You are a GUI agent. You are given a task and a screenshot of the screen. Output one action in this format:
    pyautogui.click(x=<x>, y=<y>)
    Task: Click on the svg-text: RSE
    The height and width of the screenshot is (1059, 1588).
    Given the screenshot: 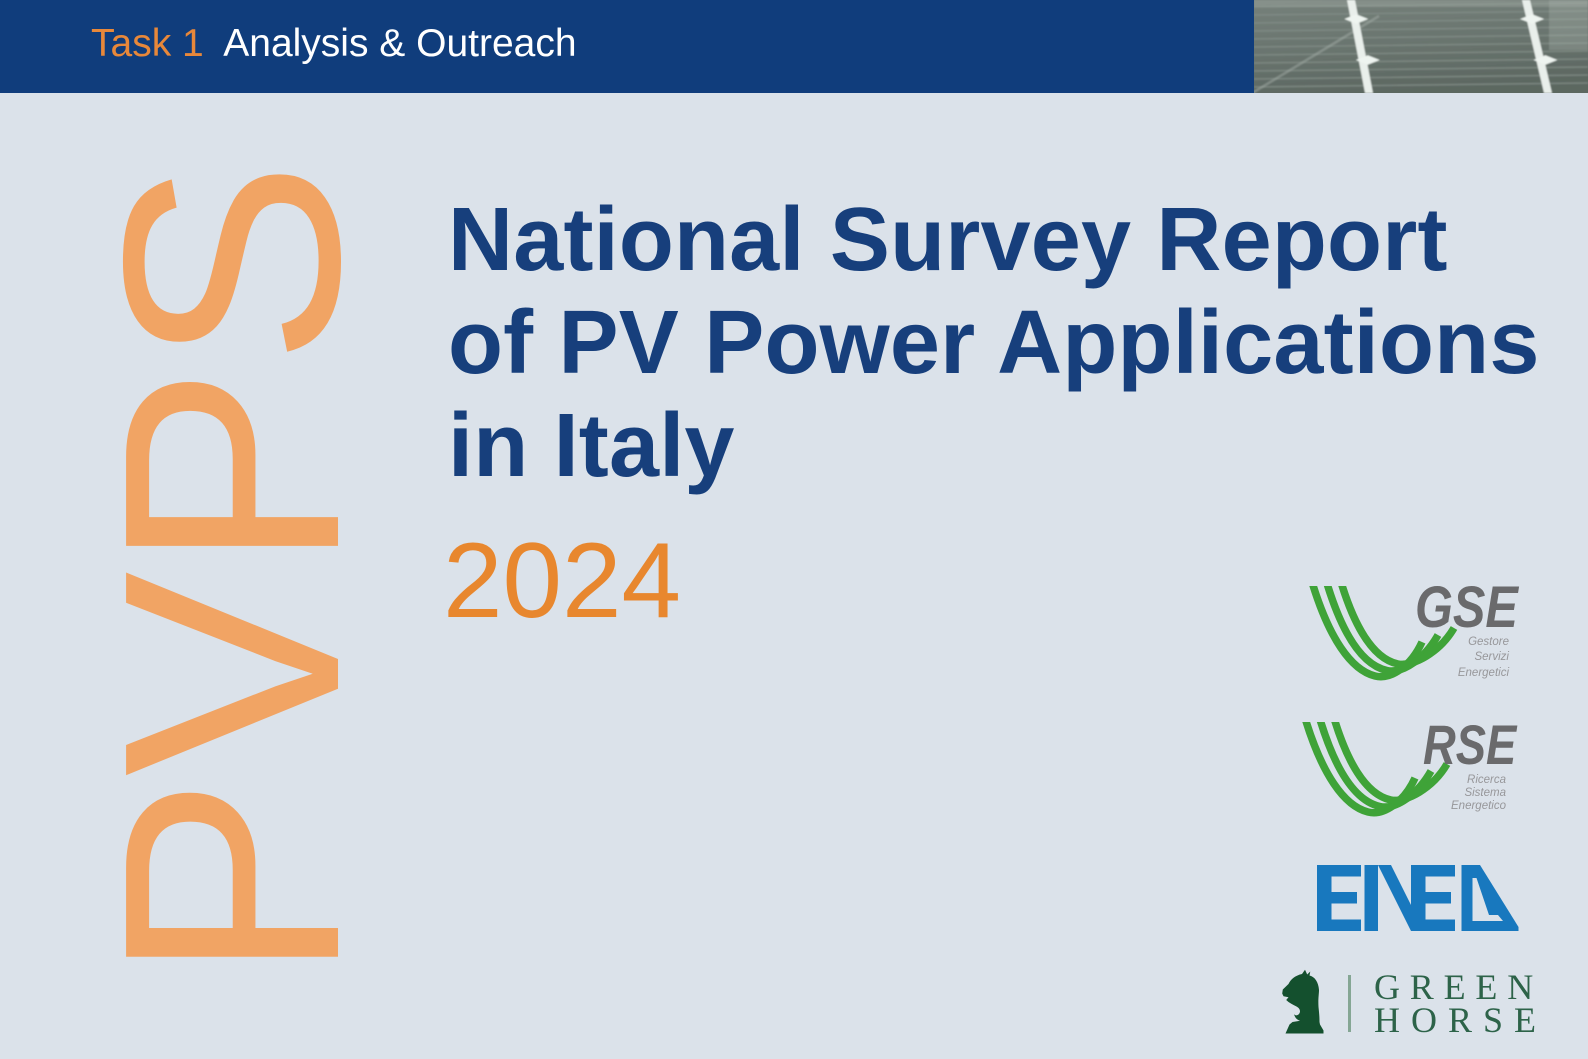 What is the action you would take?
    pyautogui.click(x=1470, y=749)
    